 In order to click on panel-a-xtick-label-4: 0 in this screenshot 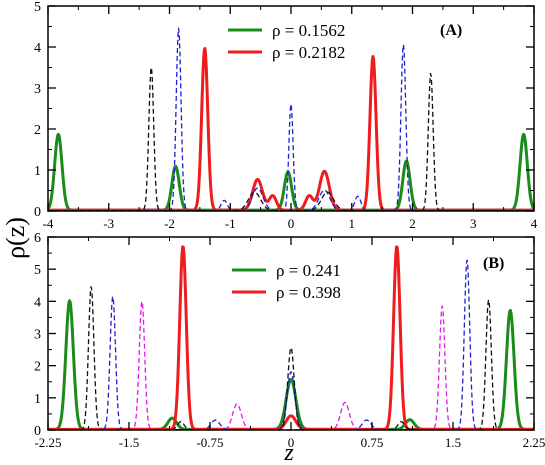, I will do `click(291, 223)`.